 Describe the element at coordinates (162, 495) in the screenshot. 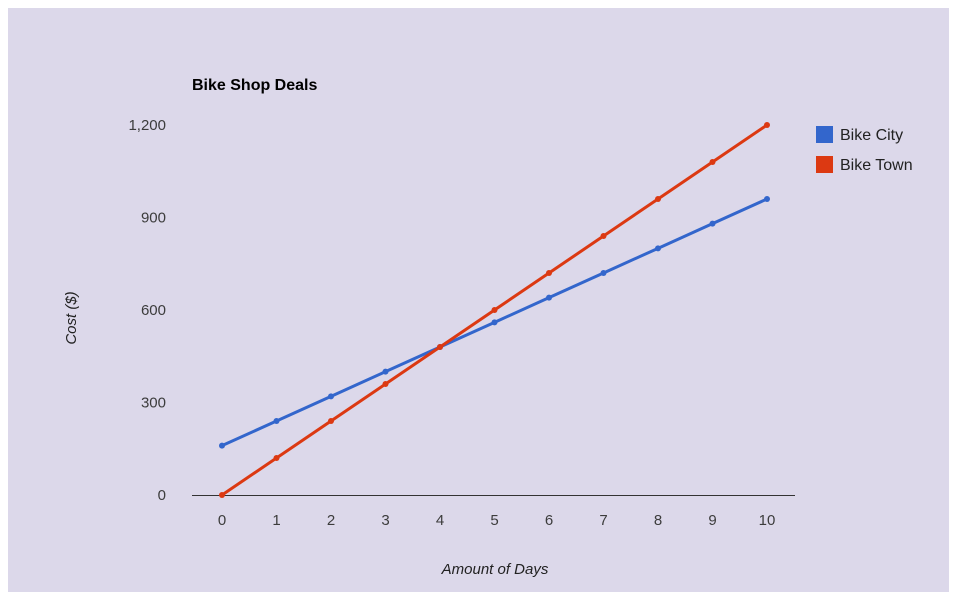

I see `y-tick-label: 0` at that location.